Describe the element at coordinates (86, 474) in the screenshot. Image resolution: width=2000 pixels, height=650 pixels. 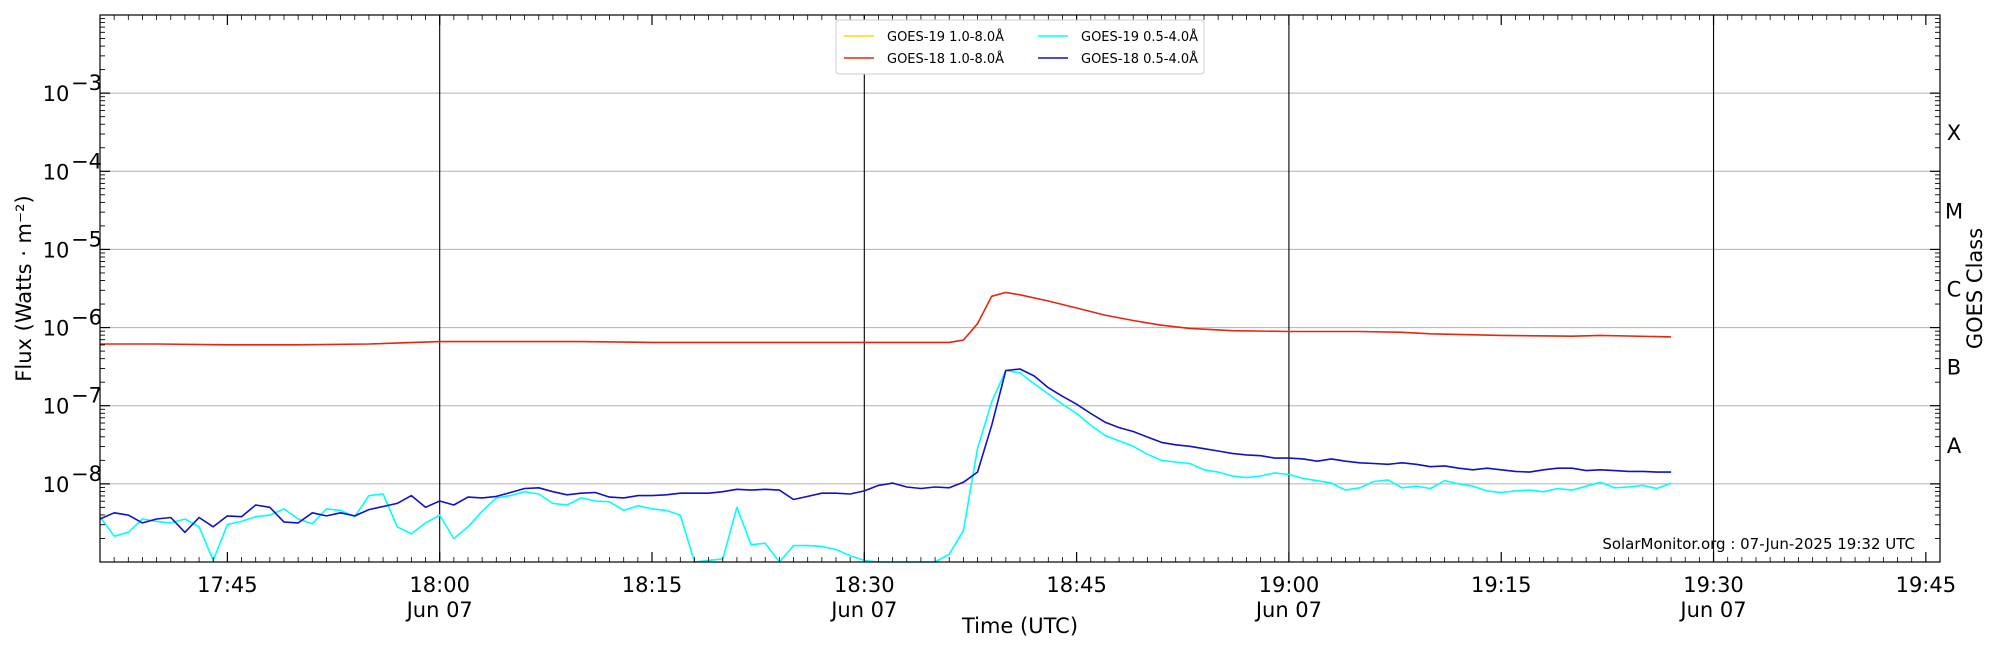
I see `y-tick-exponent: −8` at that location.